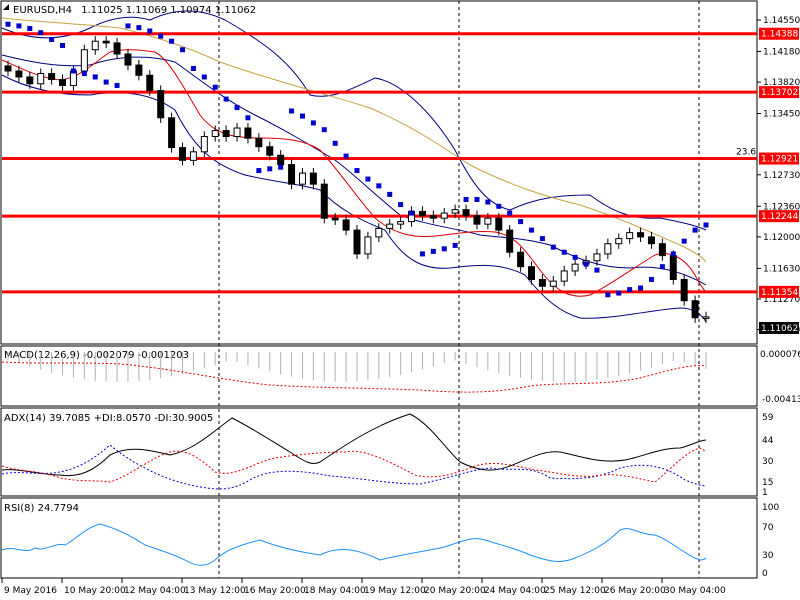 The image size is (800, 600). Describe the element at coordinates (781, 269) in the screenshot. I see `price-tick-label: 1.11630` at that location.